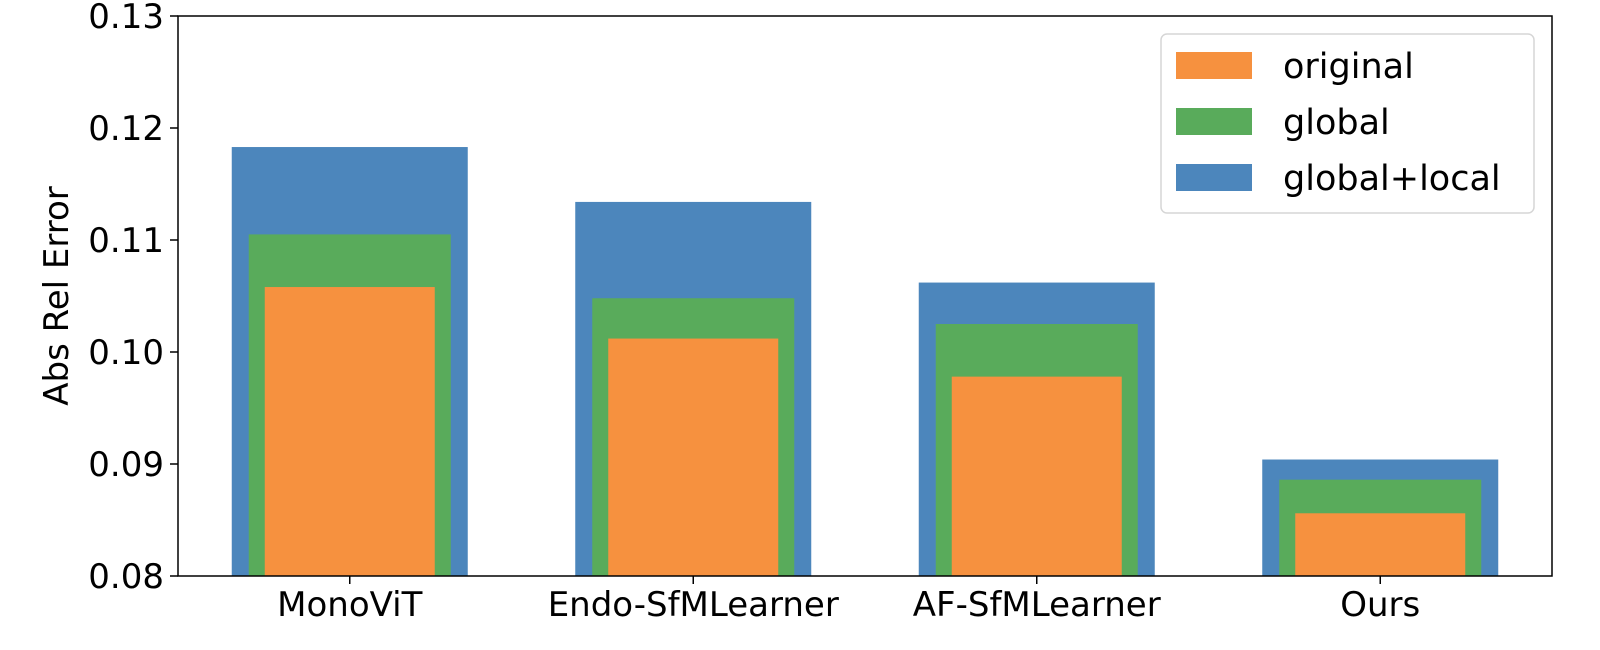 The image size is (1600, 650). What do you see at coordinates (126, 465) in the screenshot?
I see `y-tick-label: 0.09` at bounding box center [126, 465].